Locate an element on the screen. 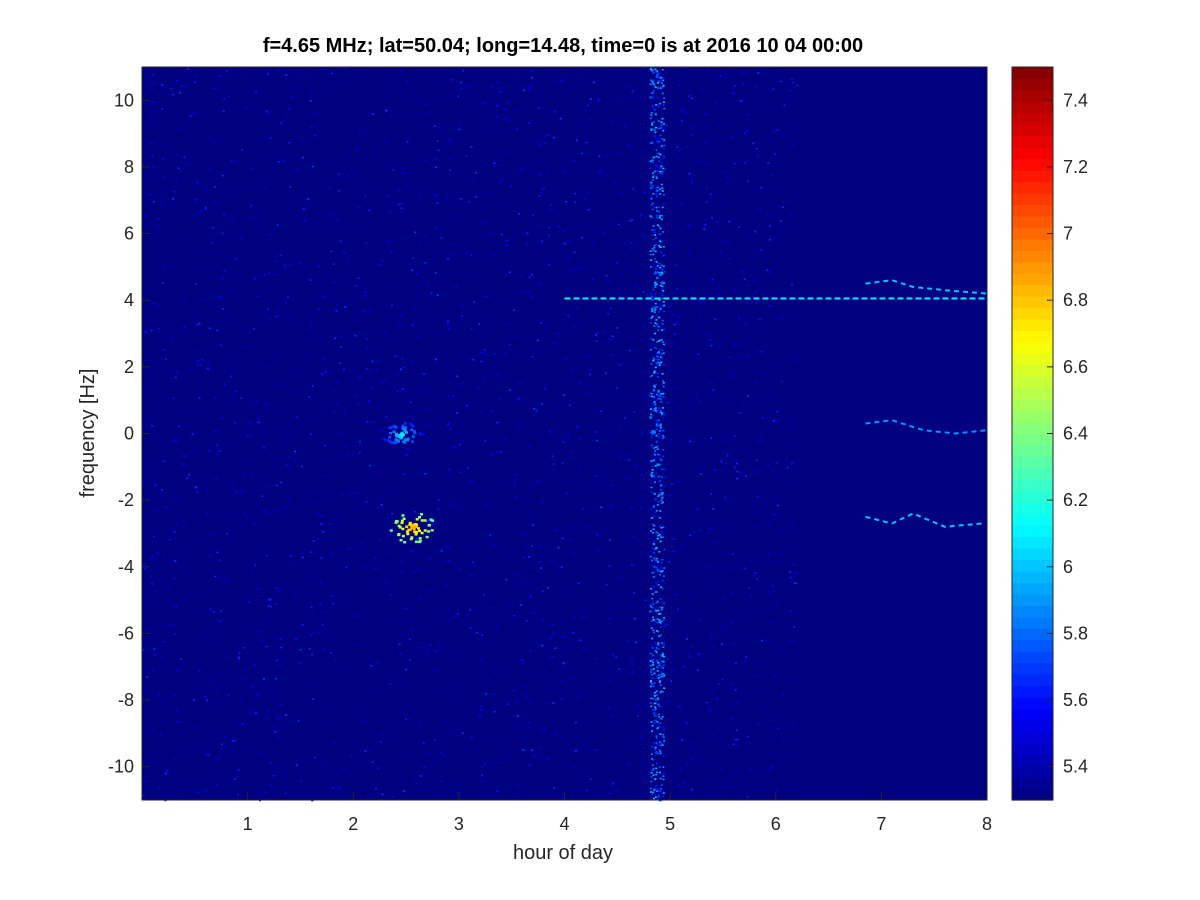 The height and width of the screenshot is (900, 1200). colorbar-tick-label: 5.8 is located at coordinates (1075, 633).